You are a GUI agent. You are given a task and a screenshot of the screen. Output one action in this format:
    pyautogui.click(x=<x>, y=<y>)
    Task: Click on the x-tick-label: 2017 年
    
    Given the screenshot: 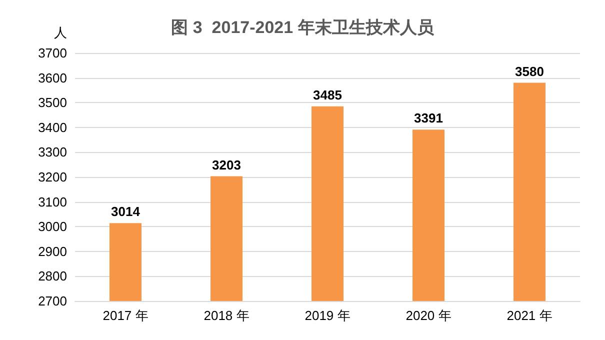 What is the action you would take?
    pyautogui.click(x=125, y=315)
    